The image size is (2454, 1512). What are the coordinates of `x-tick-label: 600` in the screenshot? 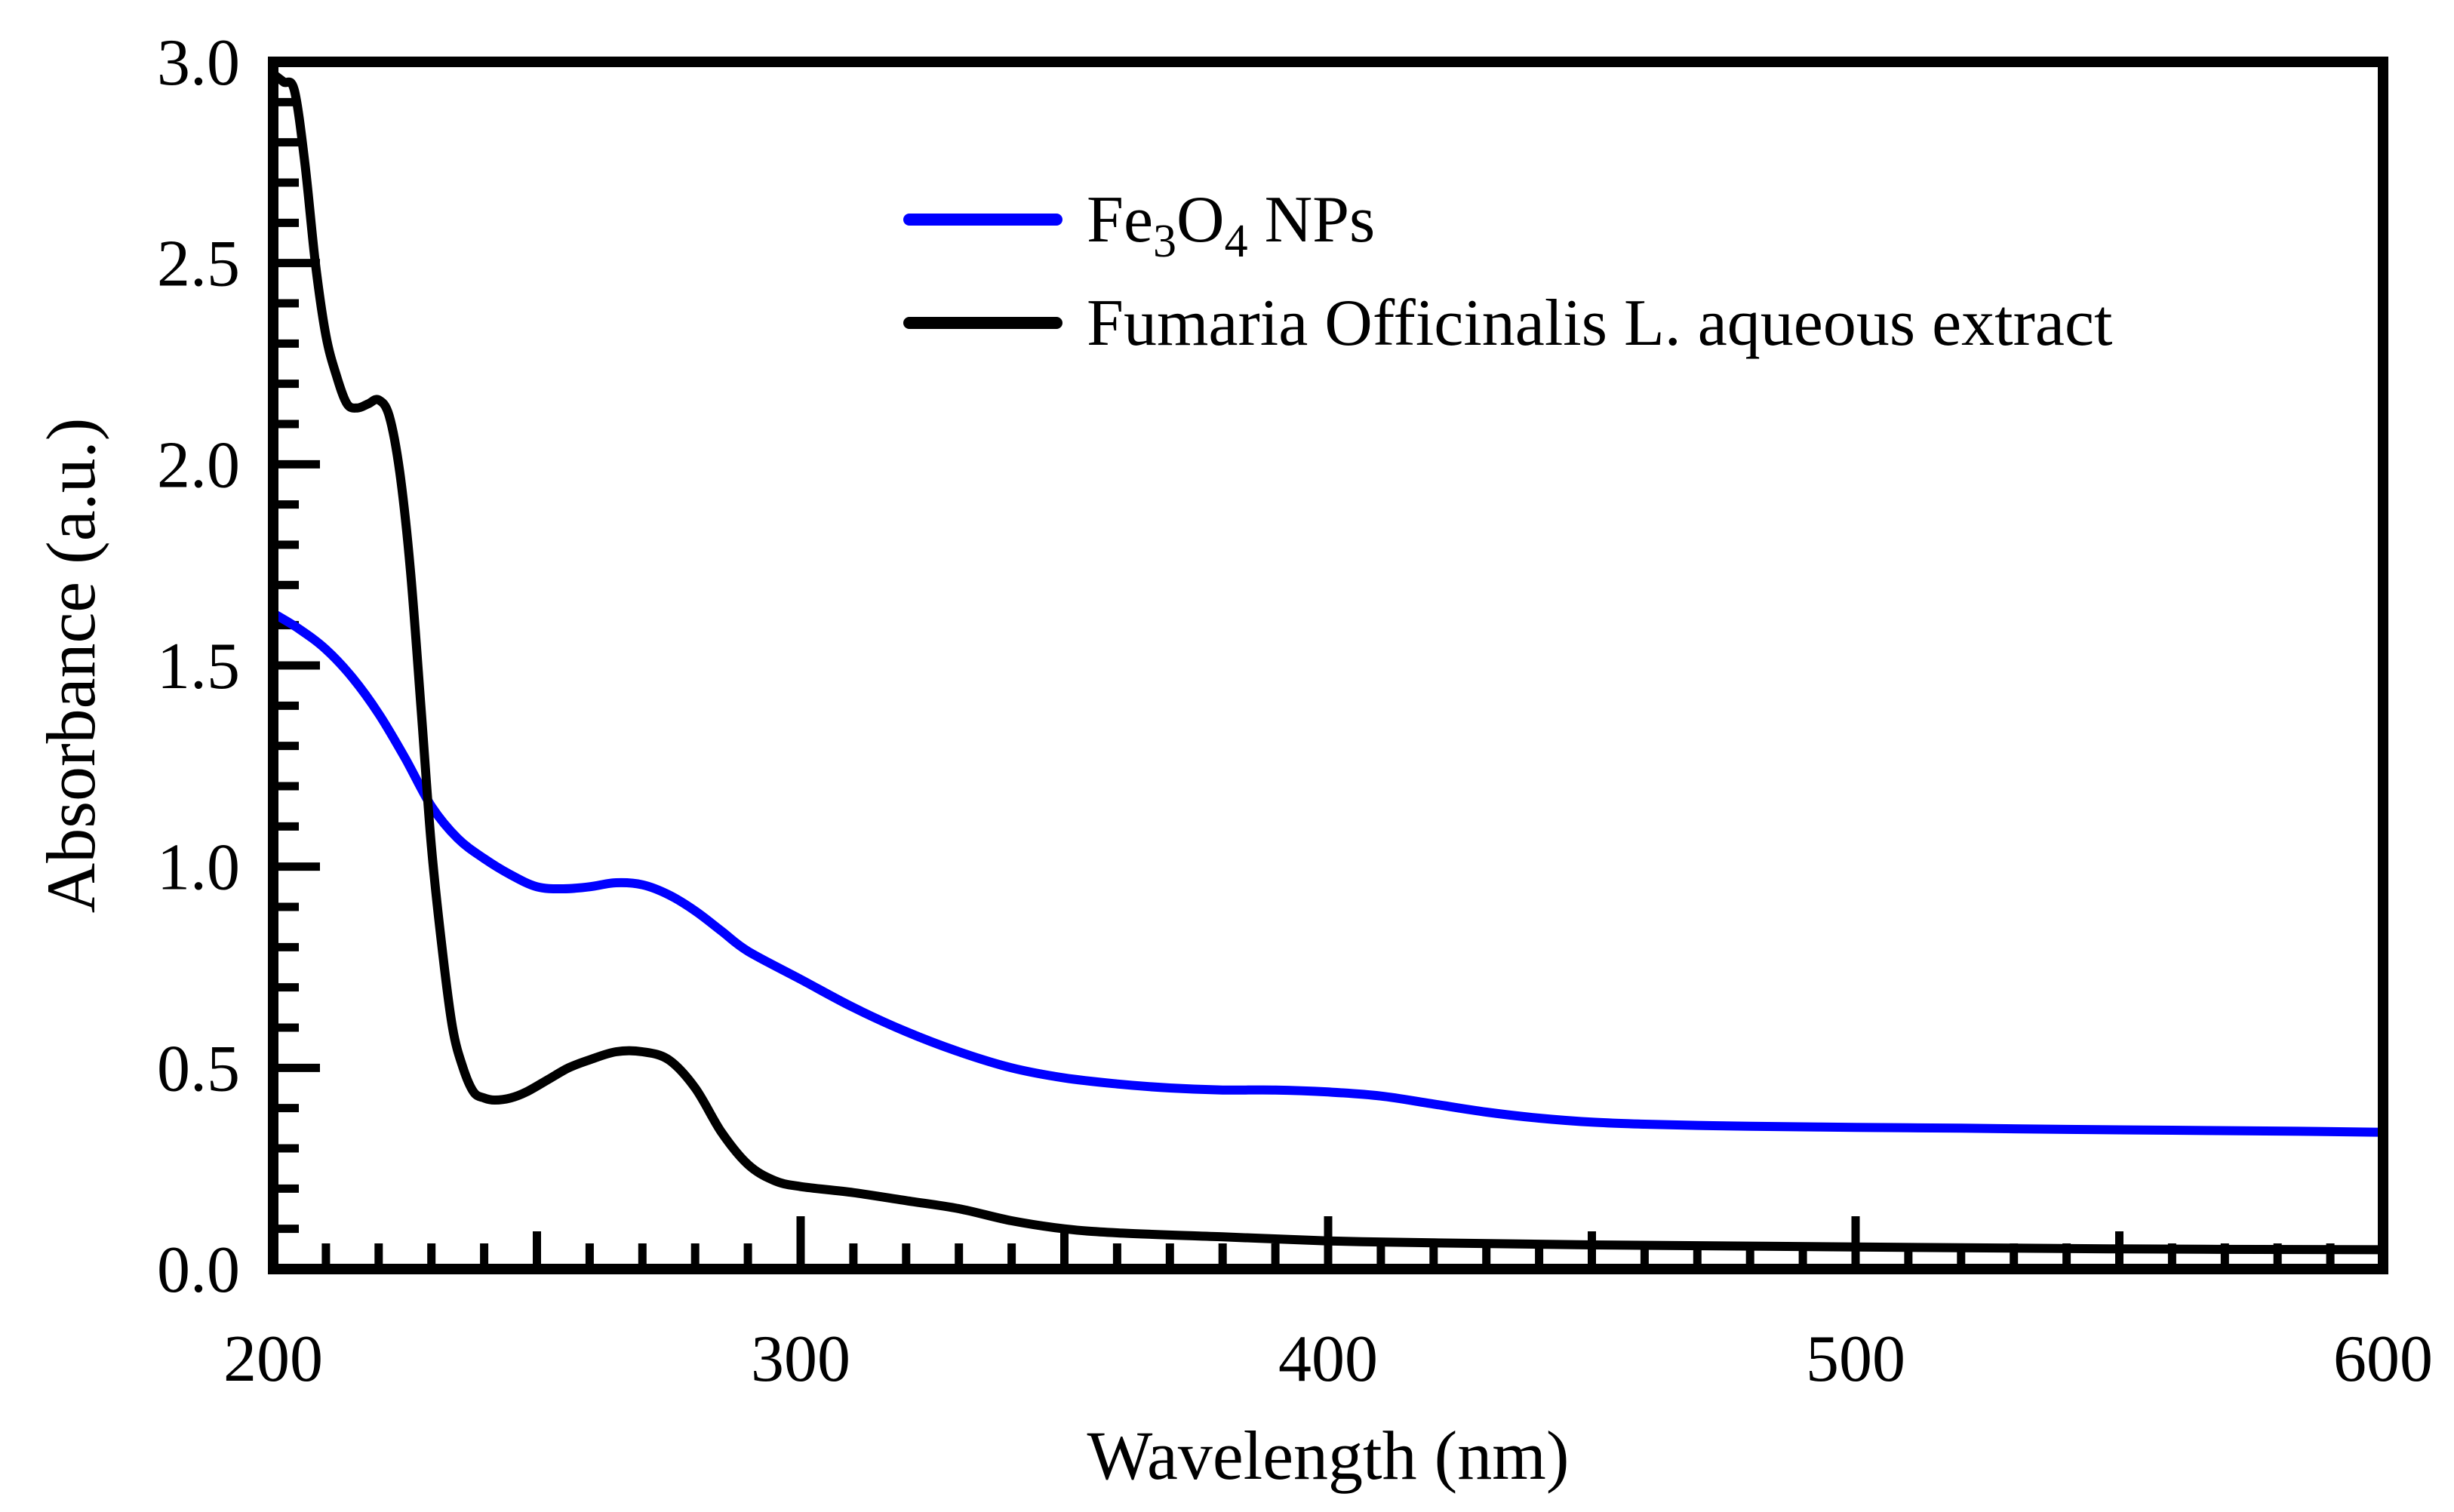 It's located at (2383, 1359).